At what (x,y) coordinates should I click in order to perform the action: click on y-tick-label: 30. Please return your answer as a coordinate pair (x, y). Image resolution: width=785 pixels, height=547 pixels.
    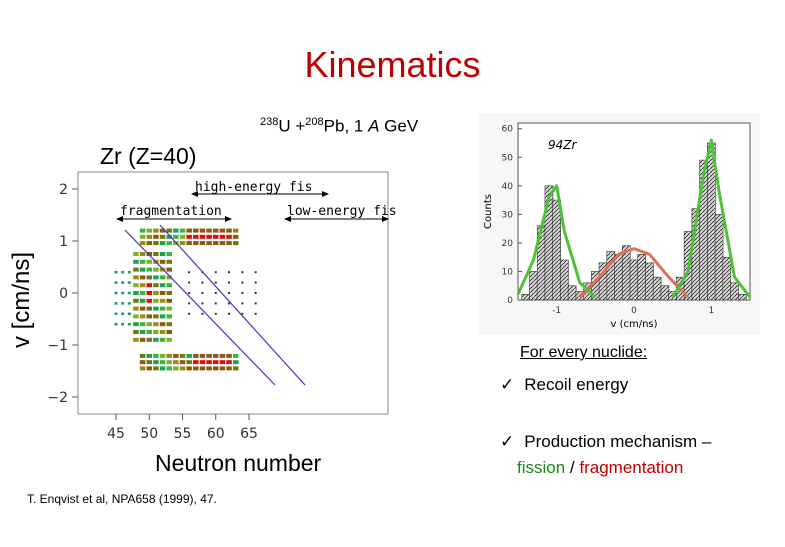
    Looking at the image, I should click on (508, 215).